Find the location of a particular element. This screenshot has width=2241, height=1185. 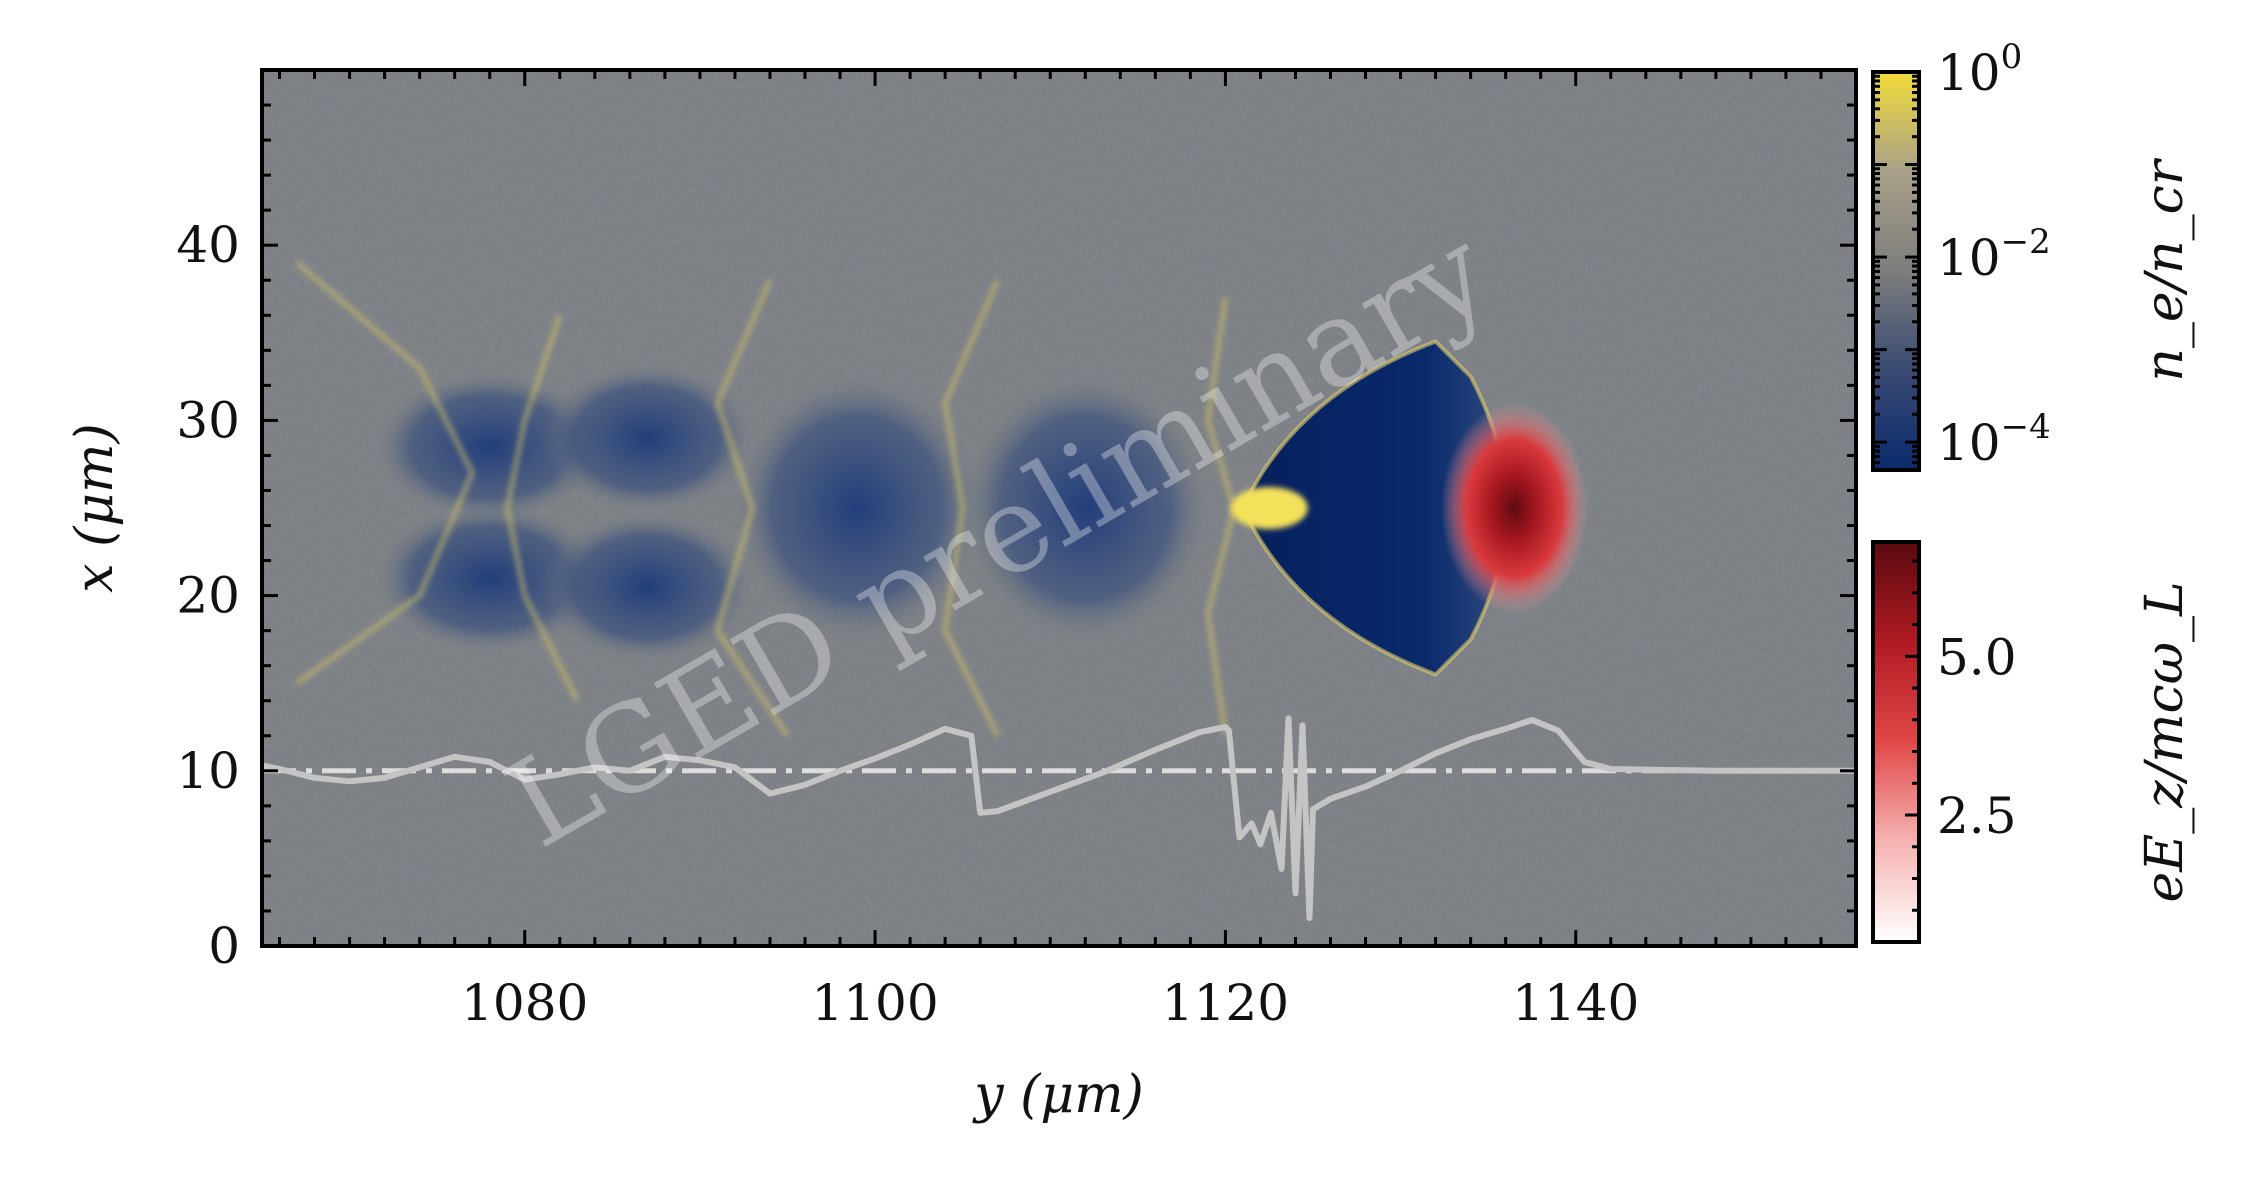

colorbar-field-fill is located at coordinates (1896, 742).